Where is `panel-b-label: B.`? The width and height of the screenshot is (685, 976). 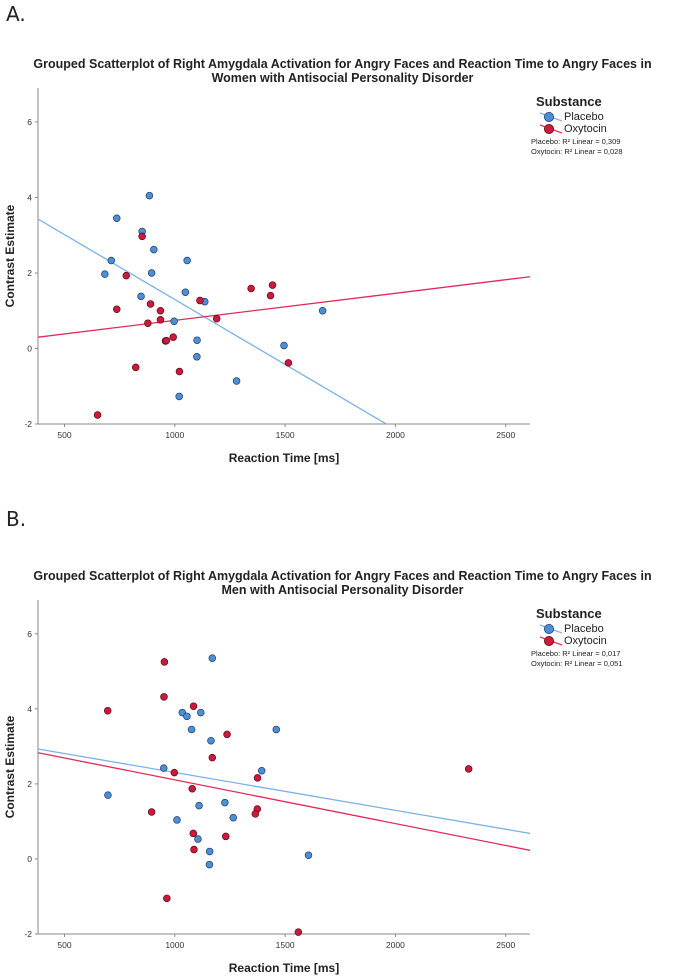
panel-b-label: B. is located at coordinates (16, 519).